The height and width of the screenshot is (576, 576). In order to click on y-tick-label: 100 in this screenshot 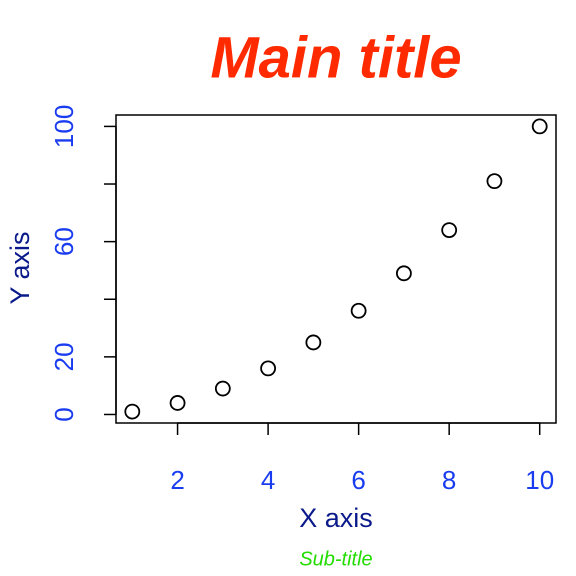, I will do `click(64, 126)`.